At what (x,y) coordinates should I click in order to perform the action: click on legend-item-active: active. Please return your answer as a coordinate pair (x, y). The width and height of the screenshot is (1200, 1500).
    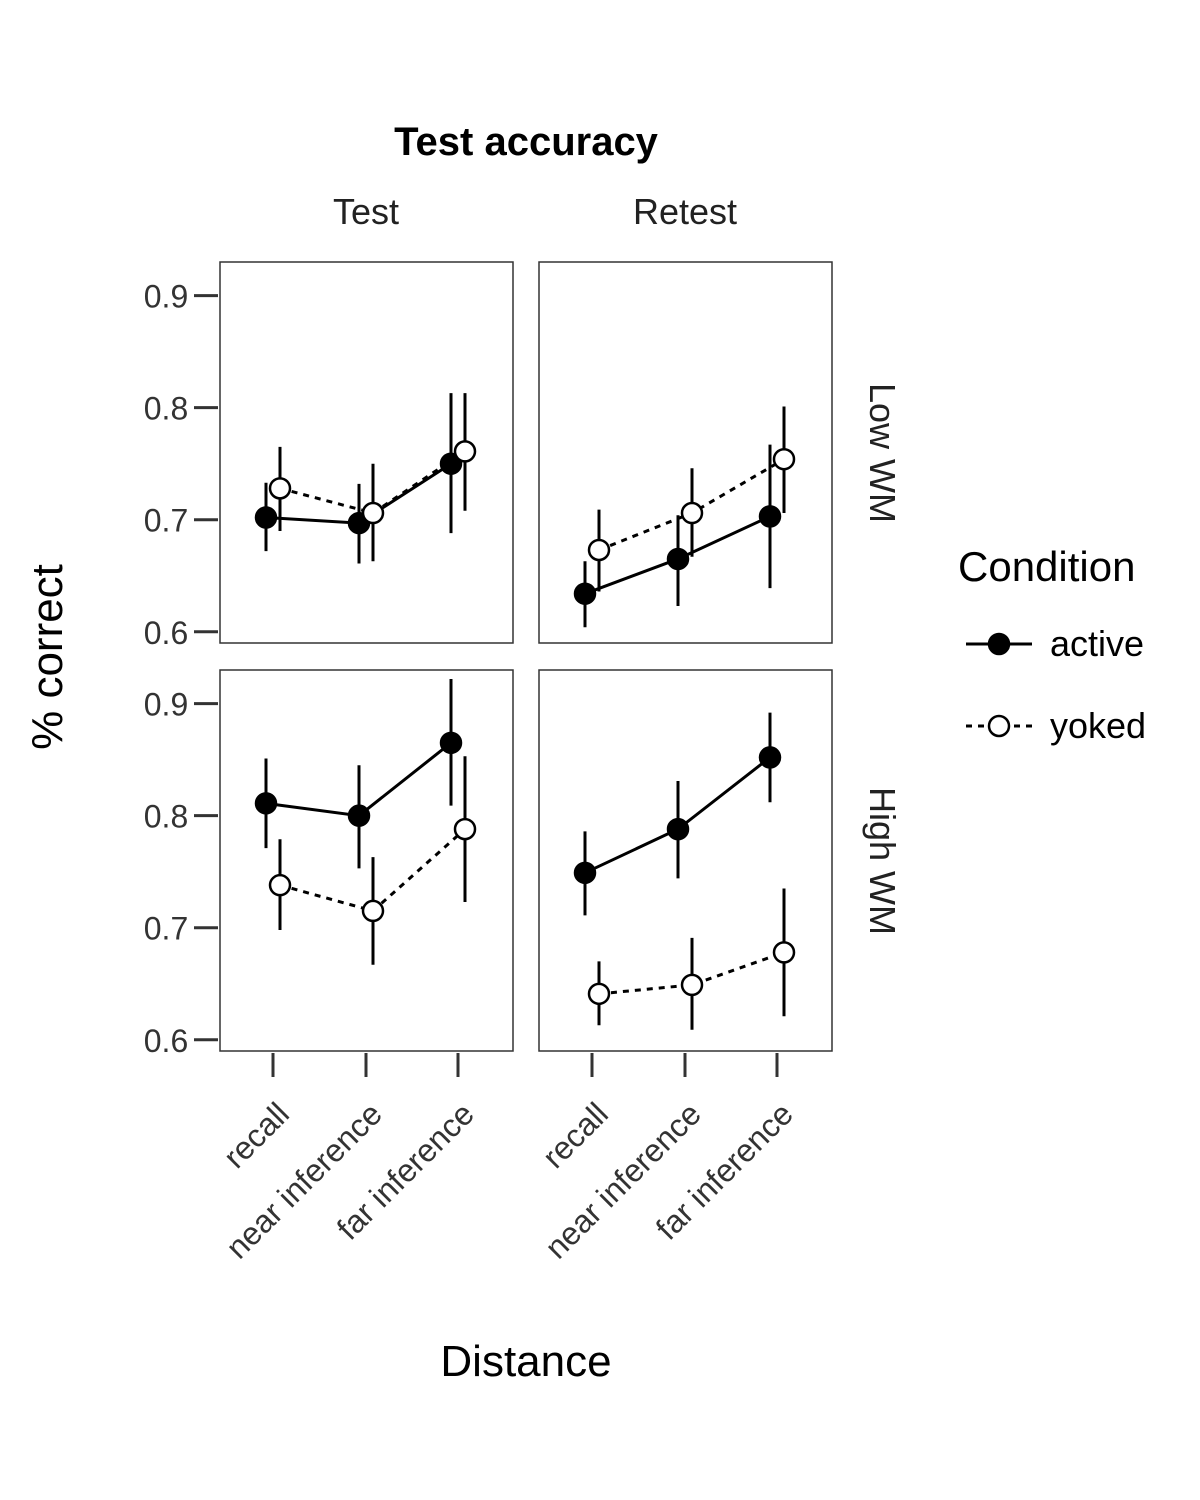
    Looking at the image, I should click on (1055, 643).